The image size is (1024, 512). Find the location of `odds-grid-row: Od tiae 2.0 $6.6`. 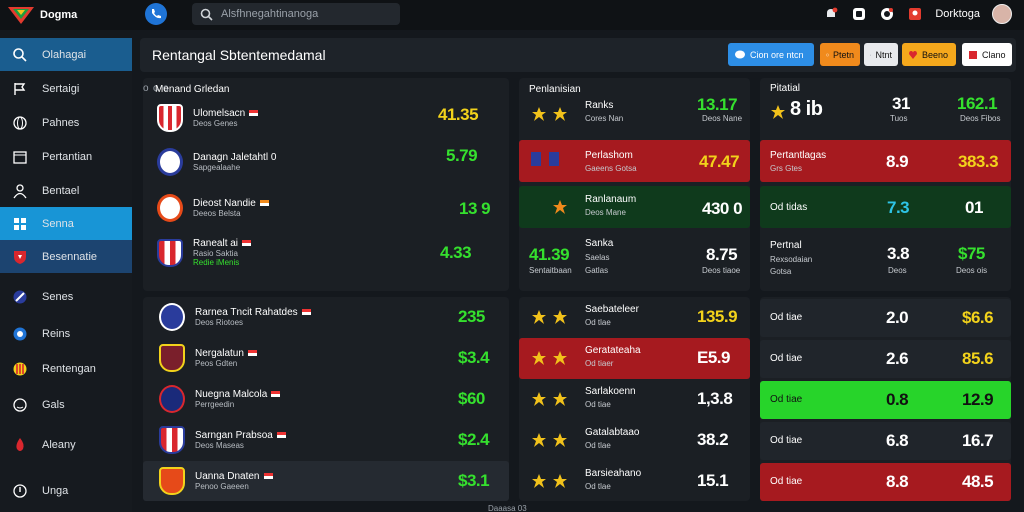

odds-grid-row: Od tiae 2.0 $6.6 is located at coordinates (885, 318).